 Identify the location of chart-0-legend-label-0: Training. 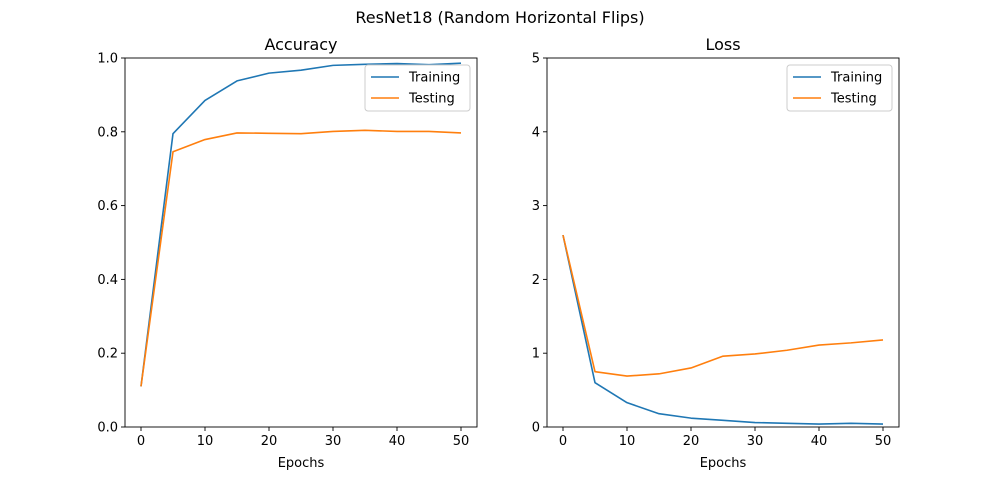
(434, 78).